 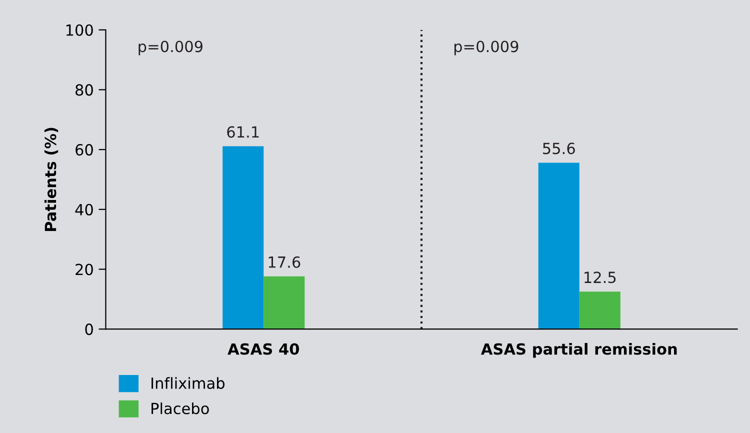 What do you see at coordinates (188, 383) in the screenshot?
I see `legend-label: Infliximab` at bounding box center [188, 383].